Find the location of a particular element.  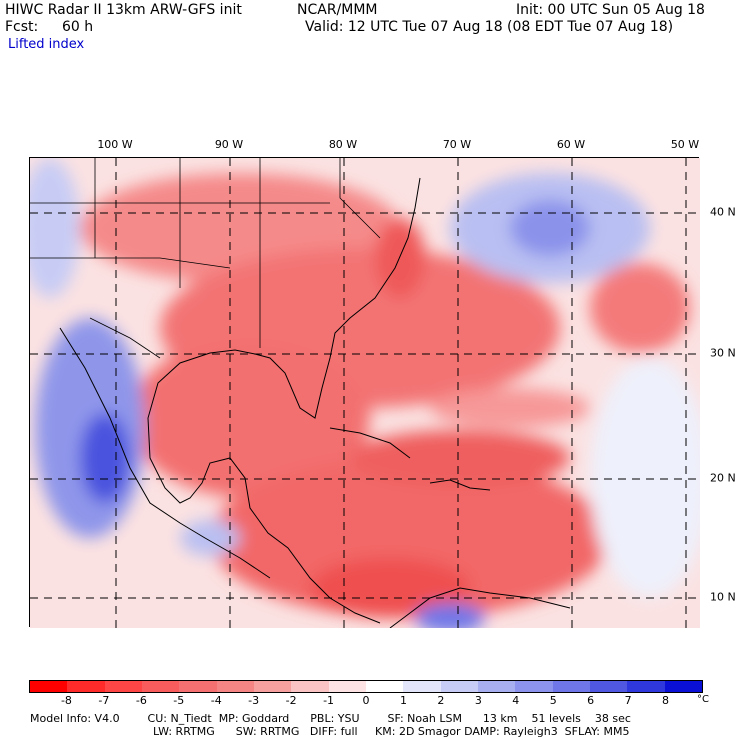

lon-label-60w: 60 W is located at coordinates (571, 144).